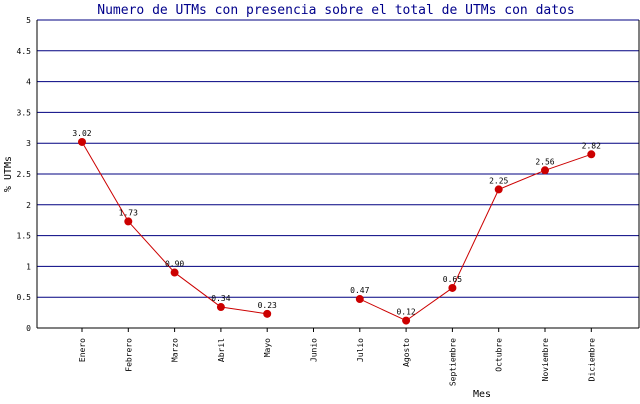  What do you see at coordinates (175, 350) in the screenshot?
I see `x-tick-label: Marzo` at bounding box center [175, 350].